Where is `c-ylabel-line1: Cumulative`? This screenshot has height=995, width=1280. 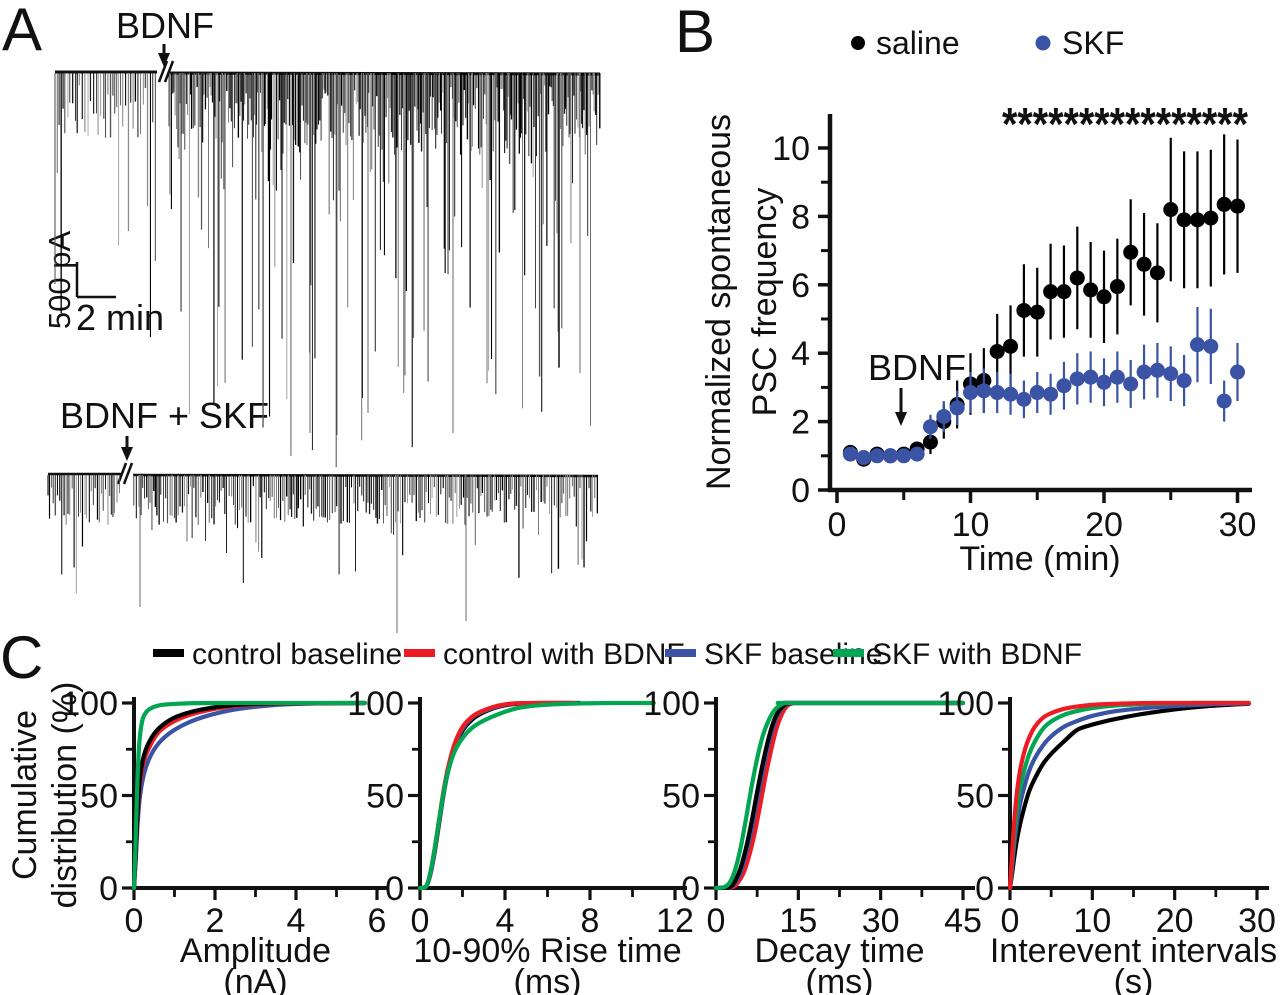 c-ylabel-line1: Cumulative is located at coordinates (25, 795).